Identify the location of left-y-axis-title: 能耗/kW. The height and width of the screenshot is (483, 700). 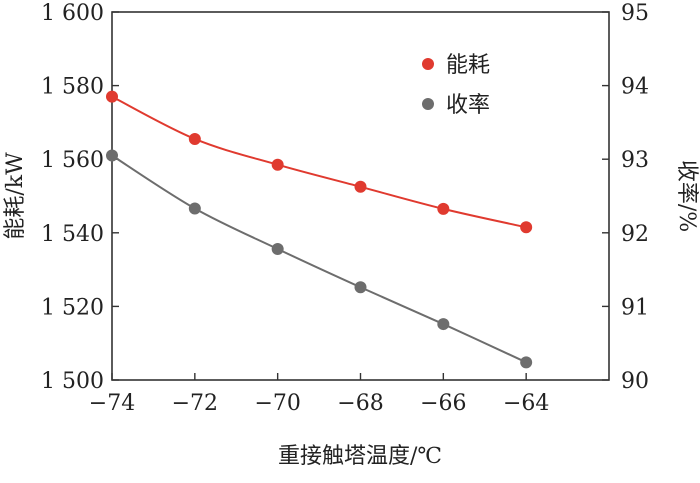
(15, 196).